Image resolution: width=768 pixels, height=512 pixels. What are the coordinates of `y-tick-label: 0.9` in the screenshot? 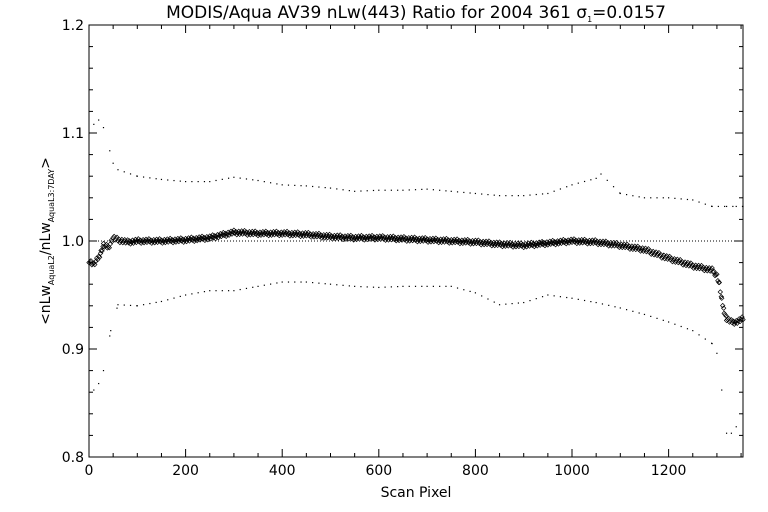 It's located at (73, 350).